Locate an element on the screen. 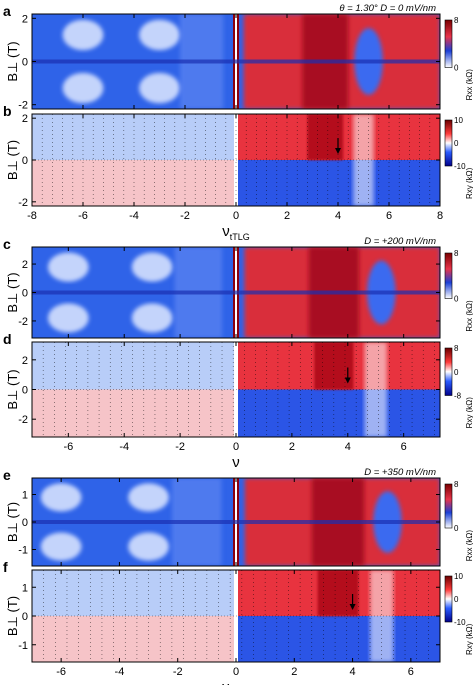 Image resolution: width=473 pixels, height=685 pixels. x-axis-label: νtTLG is located at coordinates (236, 682).